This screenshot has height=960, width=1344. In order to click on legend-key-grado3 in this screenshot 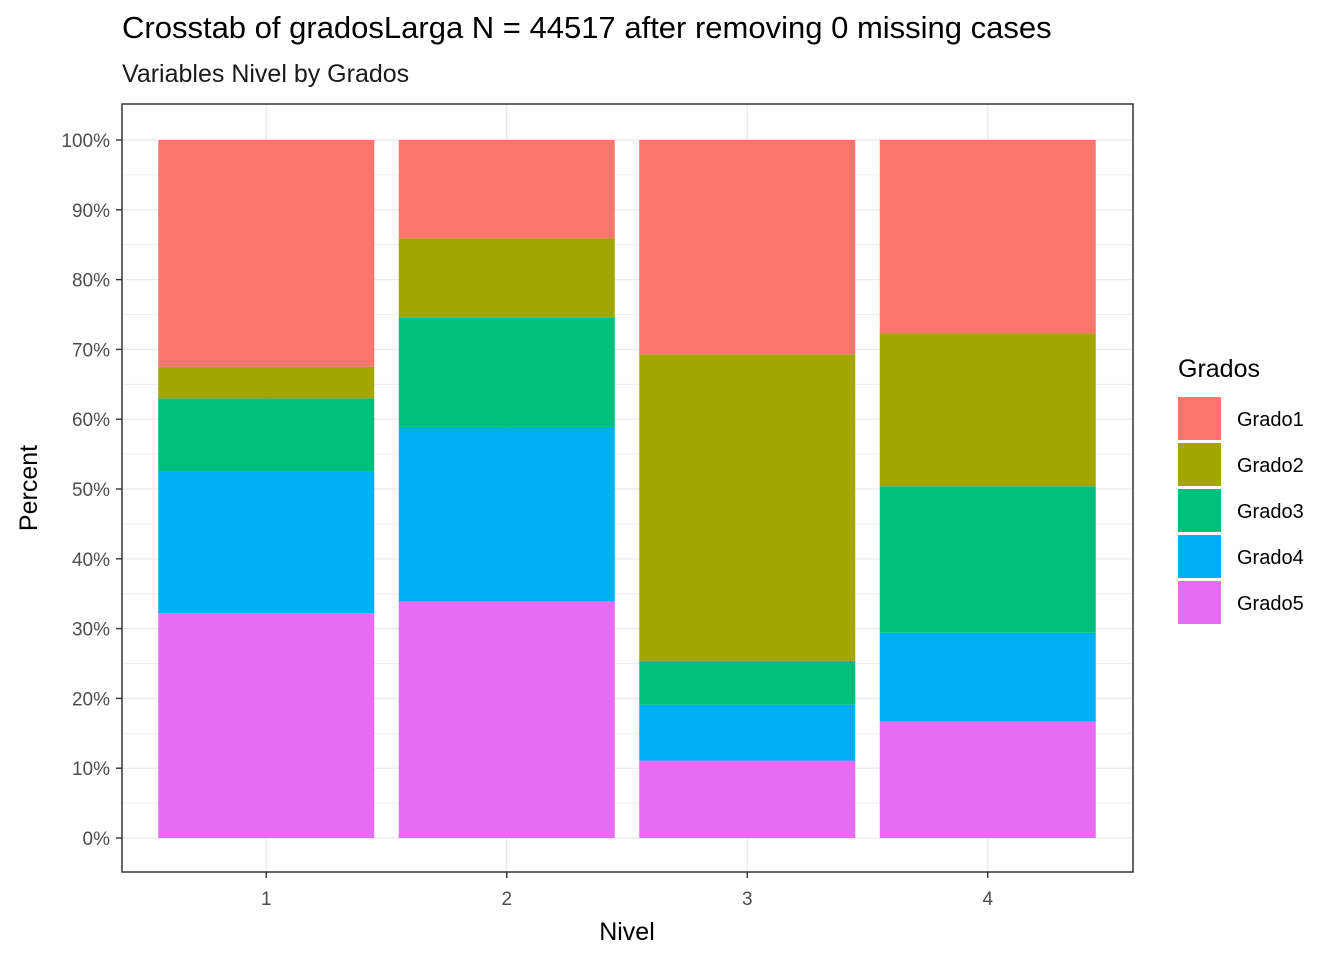, I will do `click(1199, 510)`.